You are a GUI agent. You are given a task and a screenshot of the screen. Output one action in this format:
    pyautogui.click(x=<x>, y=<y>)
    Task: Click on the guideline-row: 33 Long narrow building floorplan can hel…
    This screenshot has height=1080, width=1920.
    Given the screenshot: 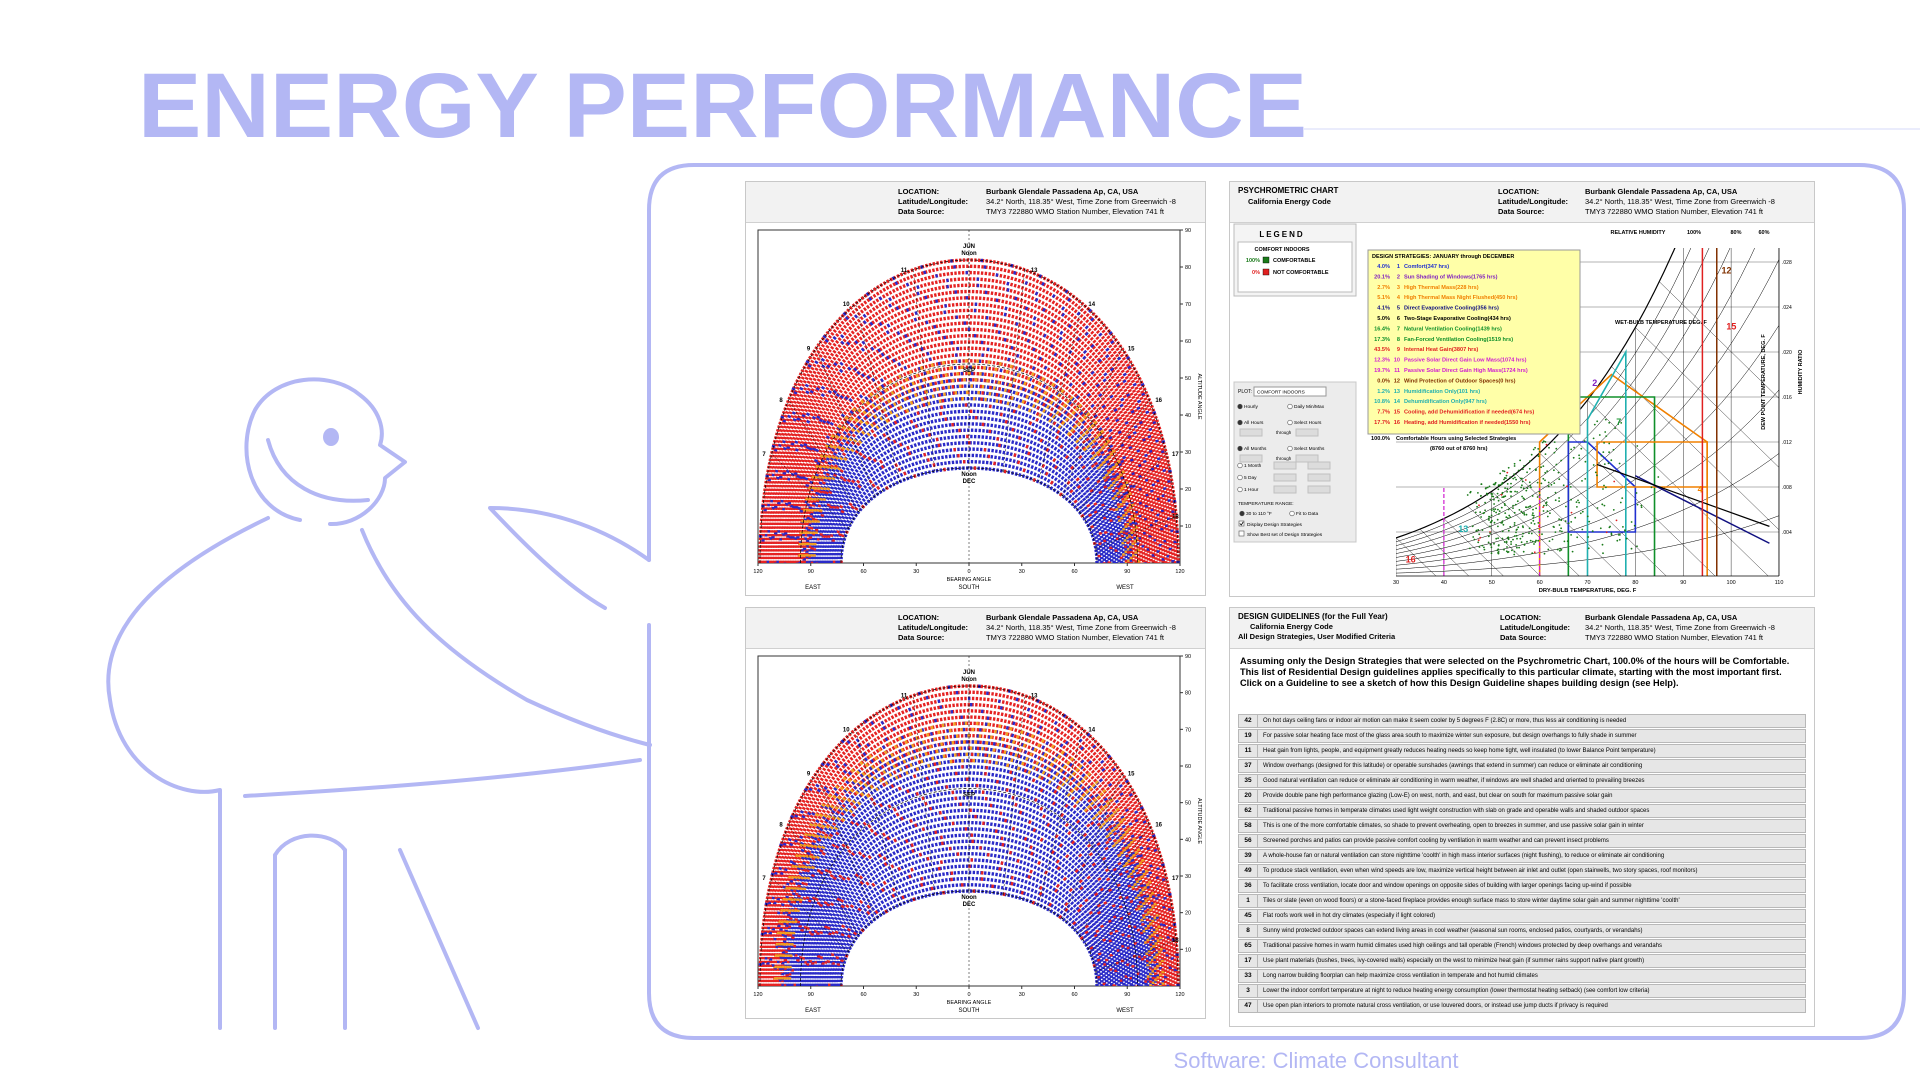 What is the action you would take?
    pyautogui.click(x=1522, y=976)
    